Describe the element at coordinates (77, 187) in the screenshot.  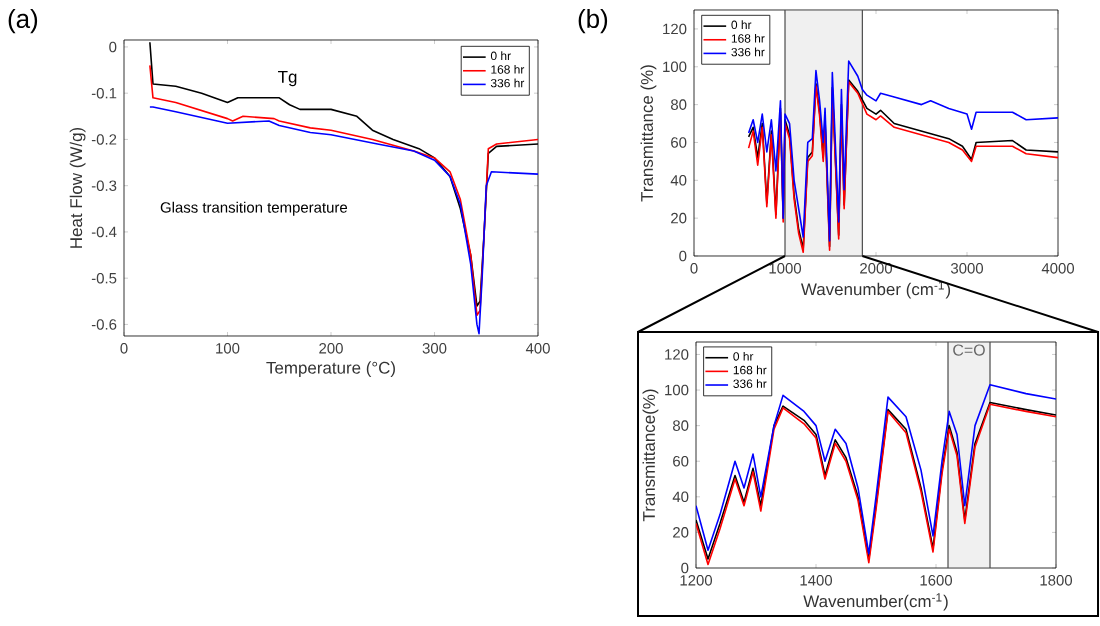
I see `y-axis-title: Heat Flow (W/g)` at that location.